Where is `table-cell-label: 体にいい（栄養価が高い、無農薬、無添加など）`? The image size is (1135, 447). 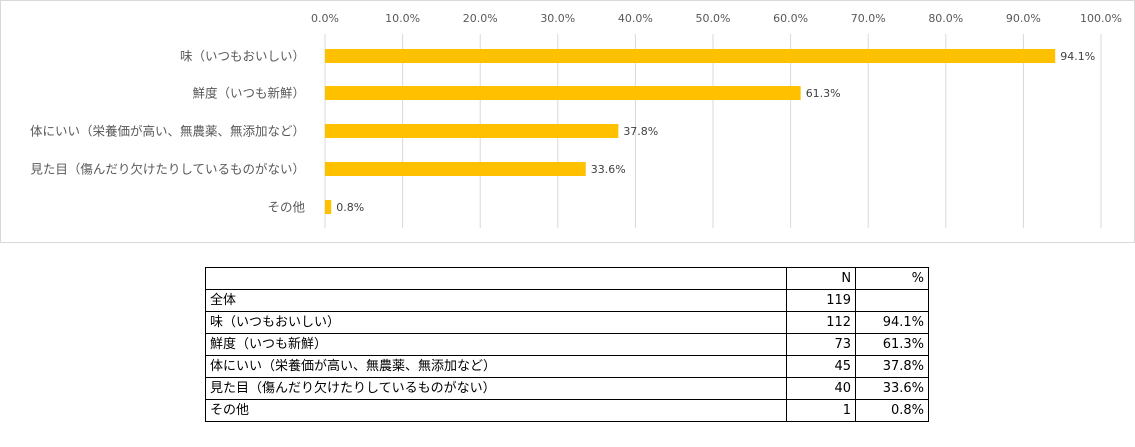
table-cell-label: 体にいい（栄養価が高い、無農薬、無添加など） is located at coordinates (496, 366).